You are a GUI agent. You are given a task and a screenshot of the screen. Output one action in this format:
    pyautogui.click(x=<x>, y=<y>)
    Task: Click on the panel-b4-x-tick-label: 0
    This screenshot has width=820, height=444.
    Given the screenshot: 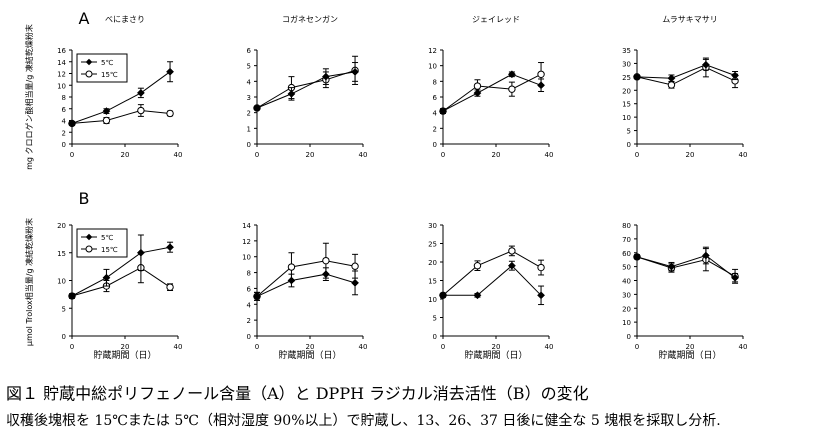 What is the action you would take?
    pyautogui.click(x=637, y=347)
    